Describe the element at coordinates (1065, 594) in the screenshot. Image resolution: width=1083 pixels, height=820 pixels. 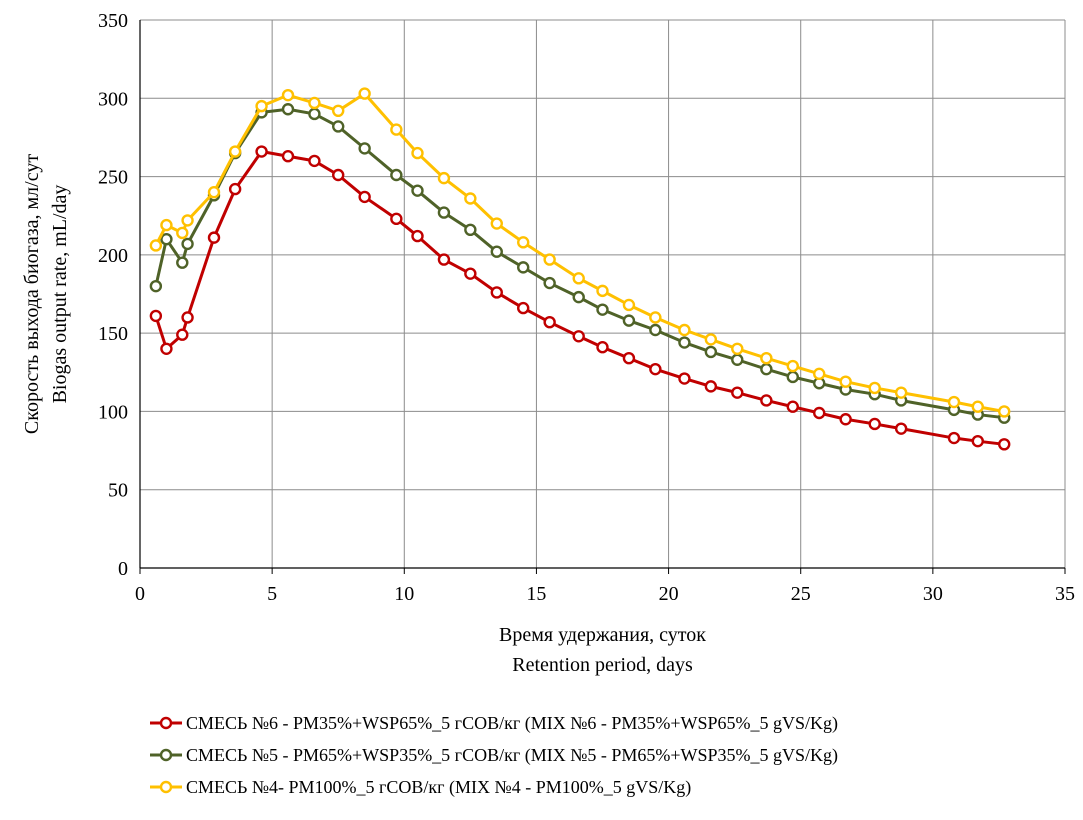
I see `x-tick-label: 35` at that location.